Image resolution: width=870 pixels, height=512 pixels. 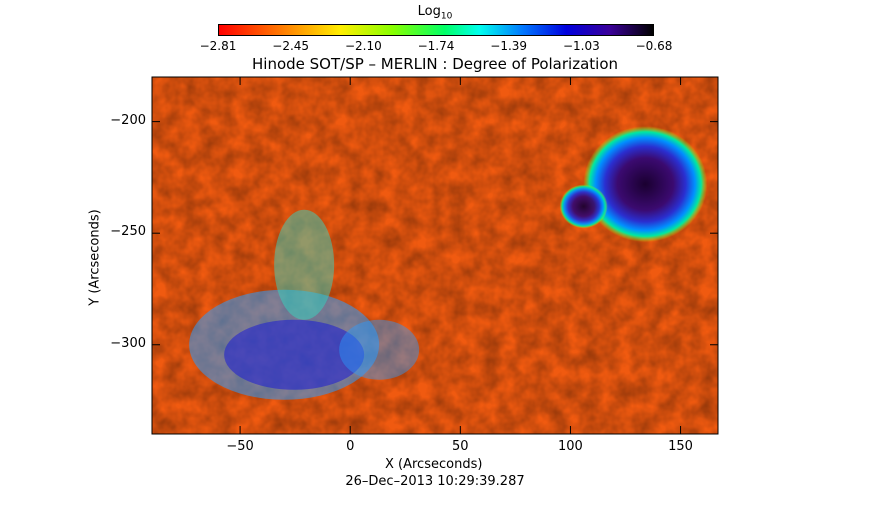 I want to click on colorbar, so click(x=436, y=30).